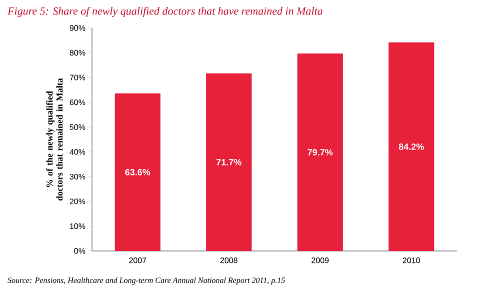 The height and width of the screenshot is (291, 481). Describe the element at coordinates (78, 103) in the screenshot. I see `y-tick-label: 60%` at that location.